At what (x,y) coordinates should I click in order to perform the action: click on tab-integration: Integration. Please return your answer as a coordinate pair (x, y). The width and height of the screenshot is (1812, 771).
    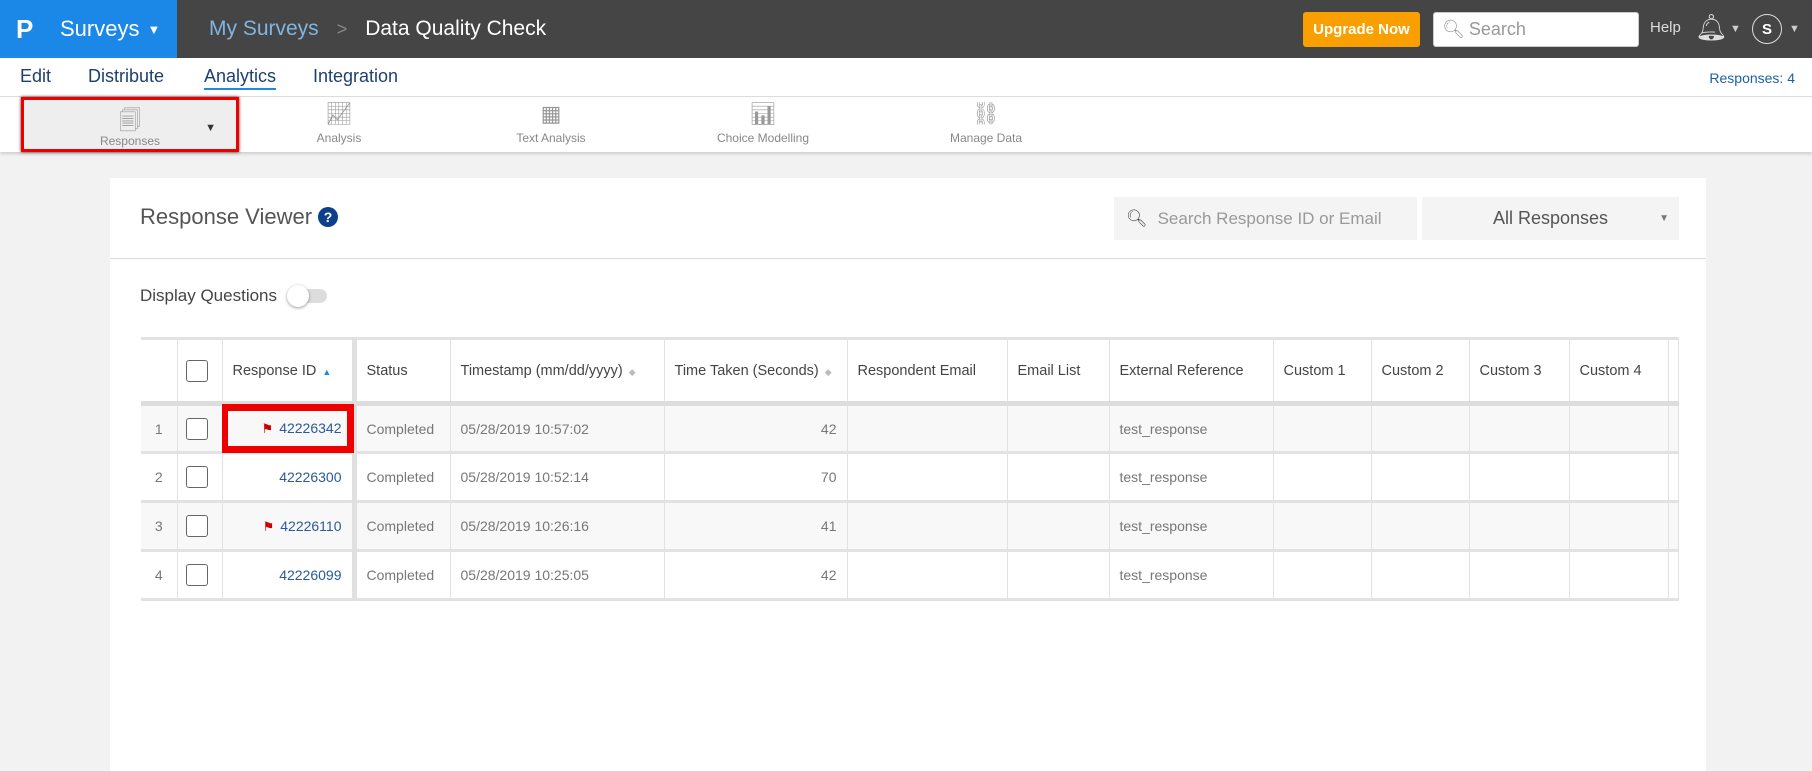
    Looking at the image, I should click on (356, 76).